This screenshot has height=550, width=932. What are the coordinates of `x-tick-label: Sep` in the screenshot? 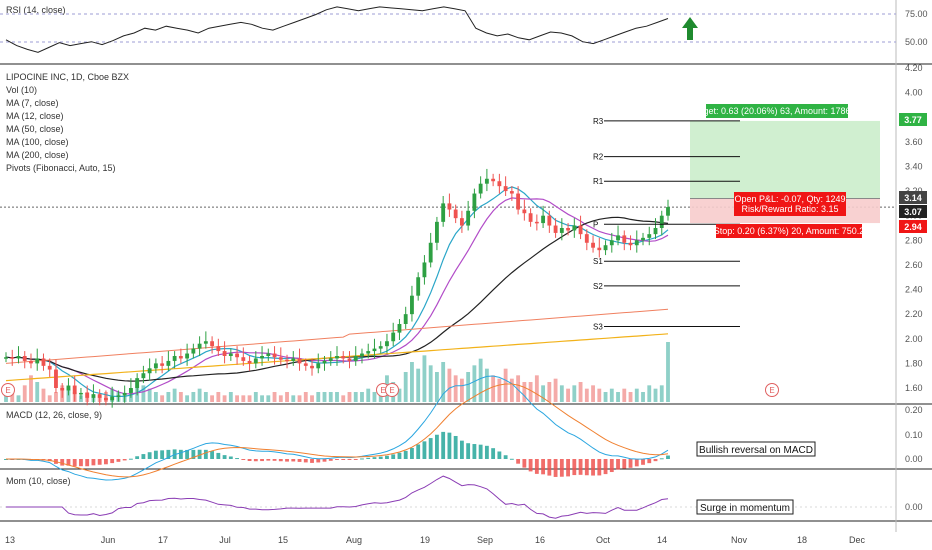 It's located at (485, 540).